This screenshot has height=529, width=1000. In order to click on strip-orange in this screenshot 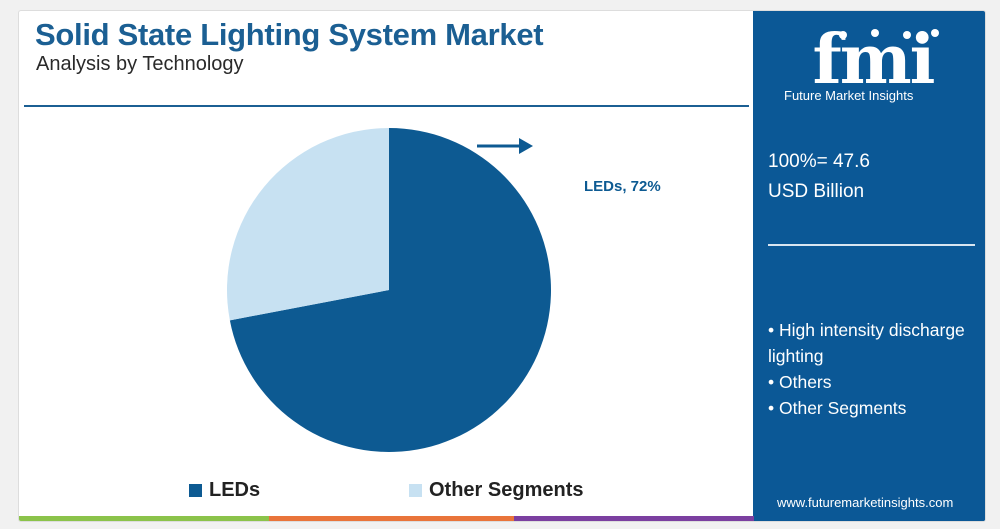, I will do `click(391, 518)`.